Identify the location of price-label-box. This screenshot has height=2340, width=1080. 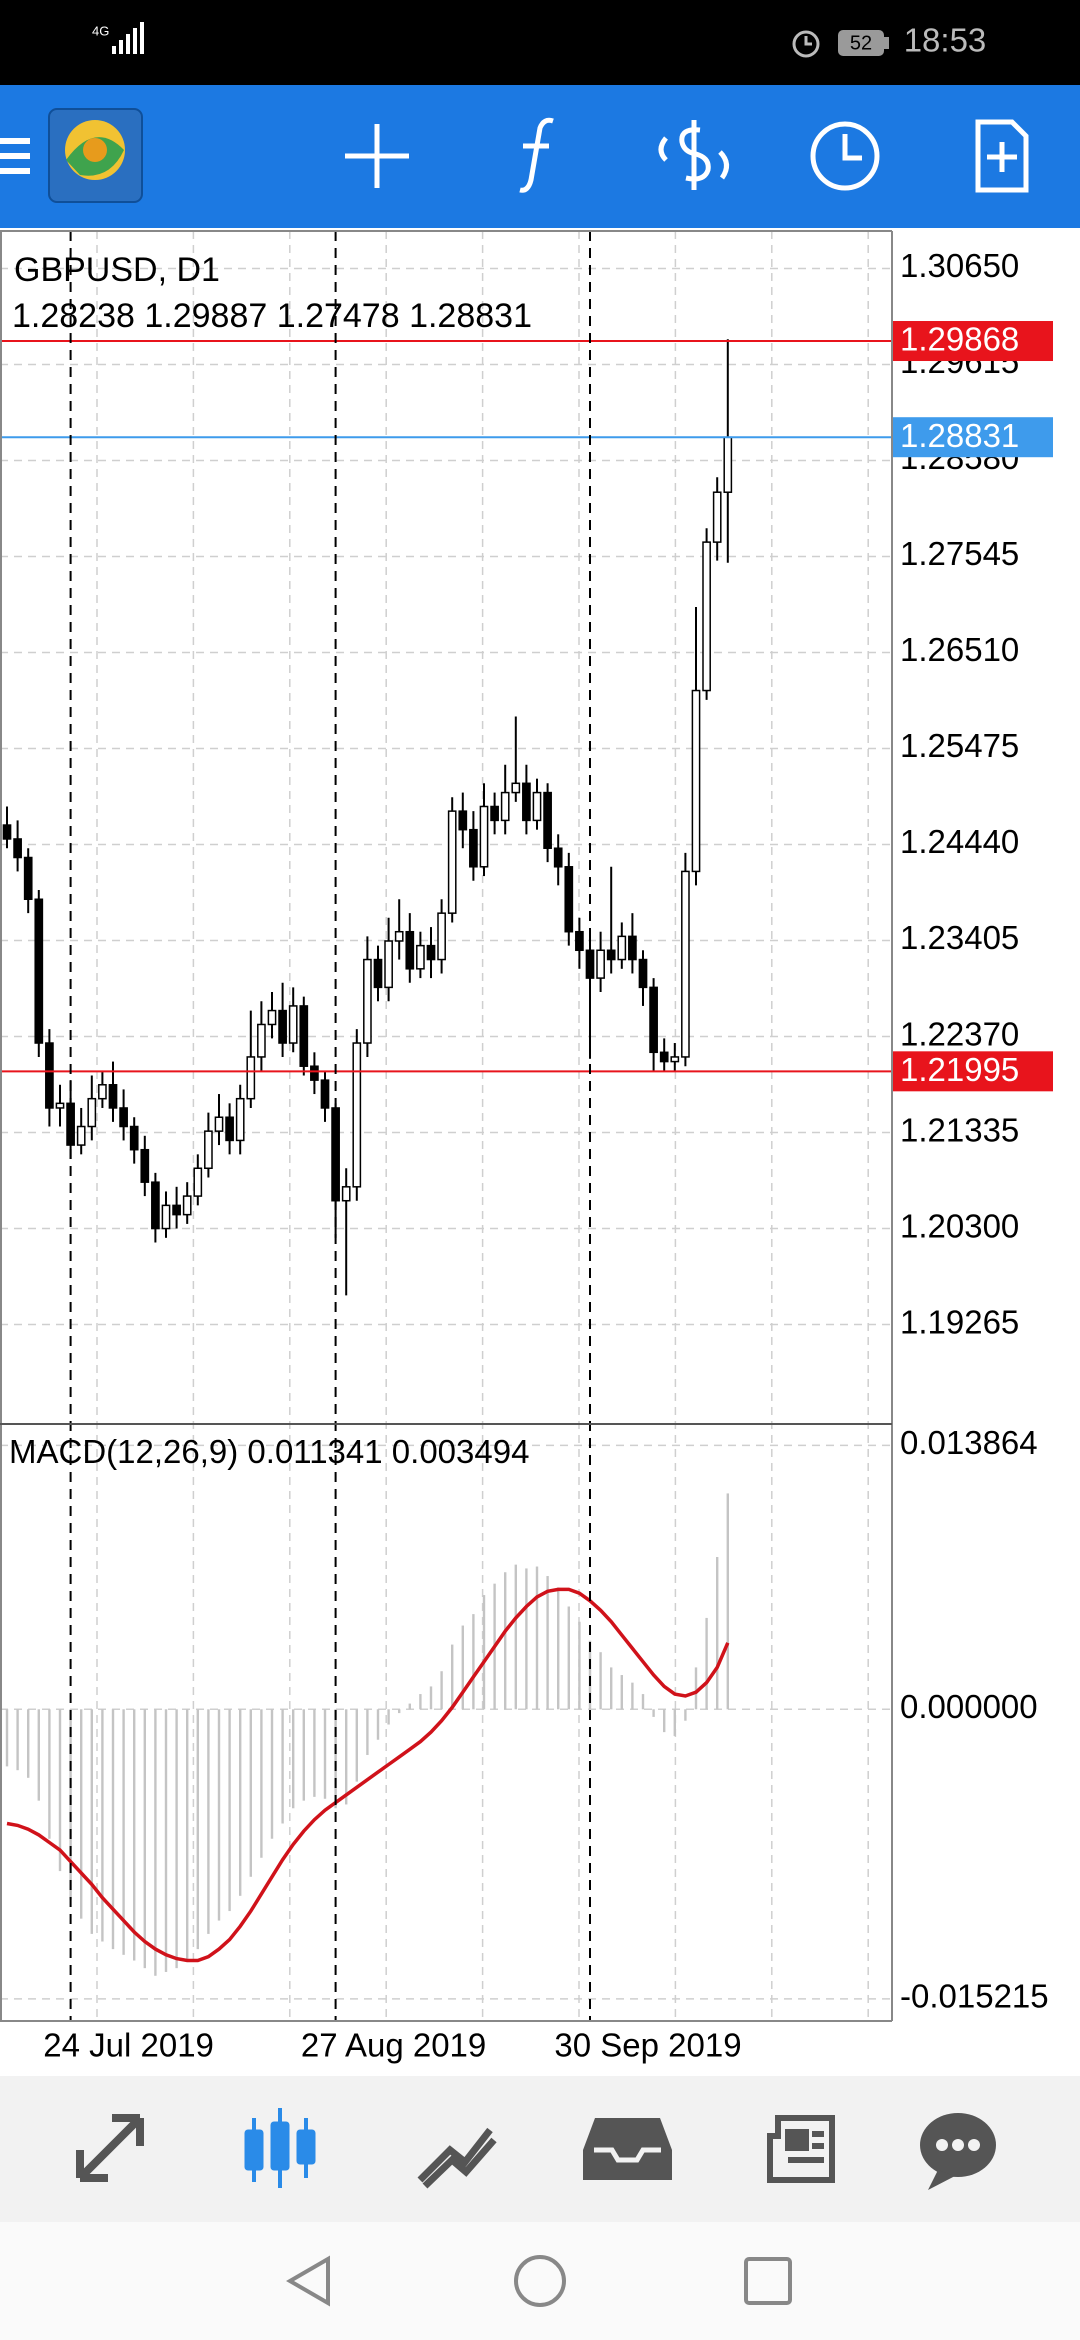
(972, 437).